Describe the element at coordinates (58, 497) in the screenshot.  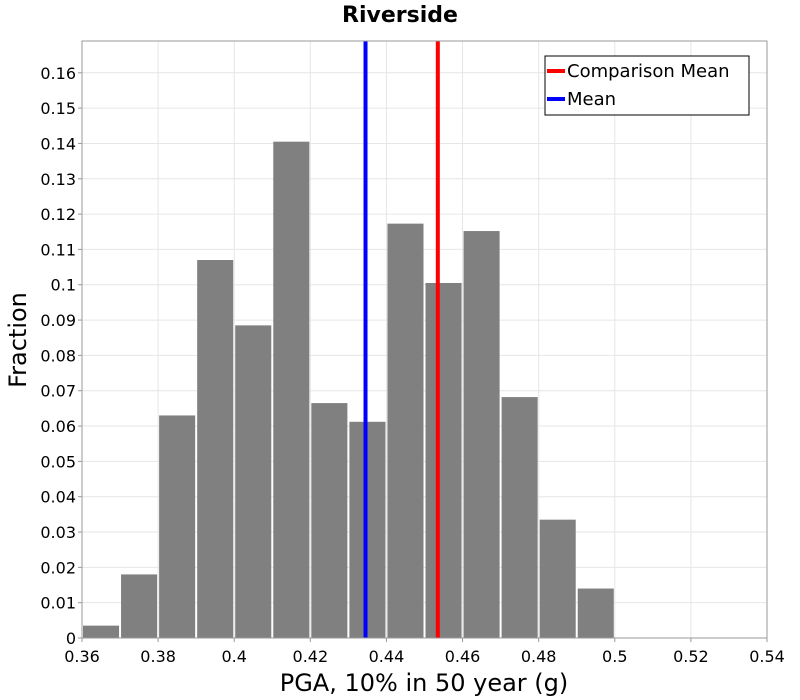
I see `y-tick-label: 0.04` at that location.